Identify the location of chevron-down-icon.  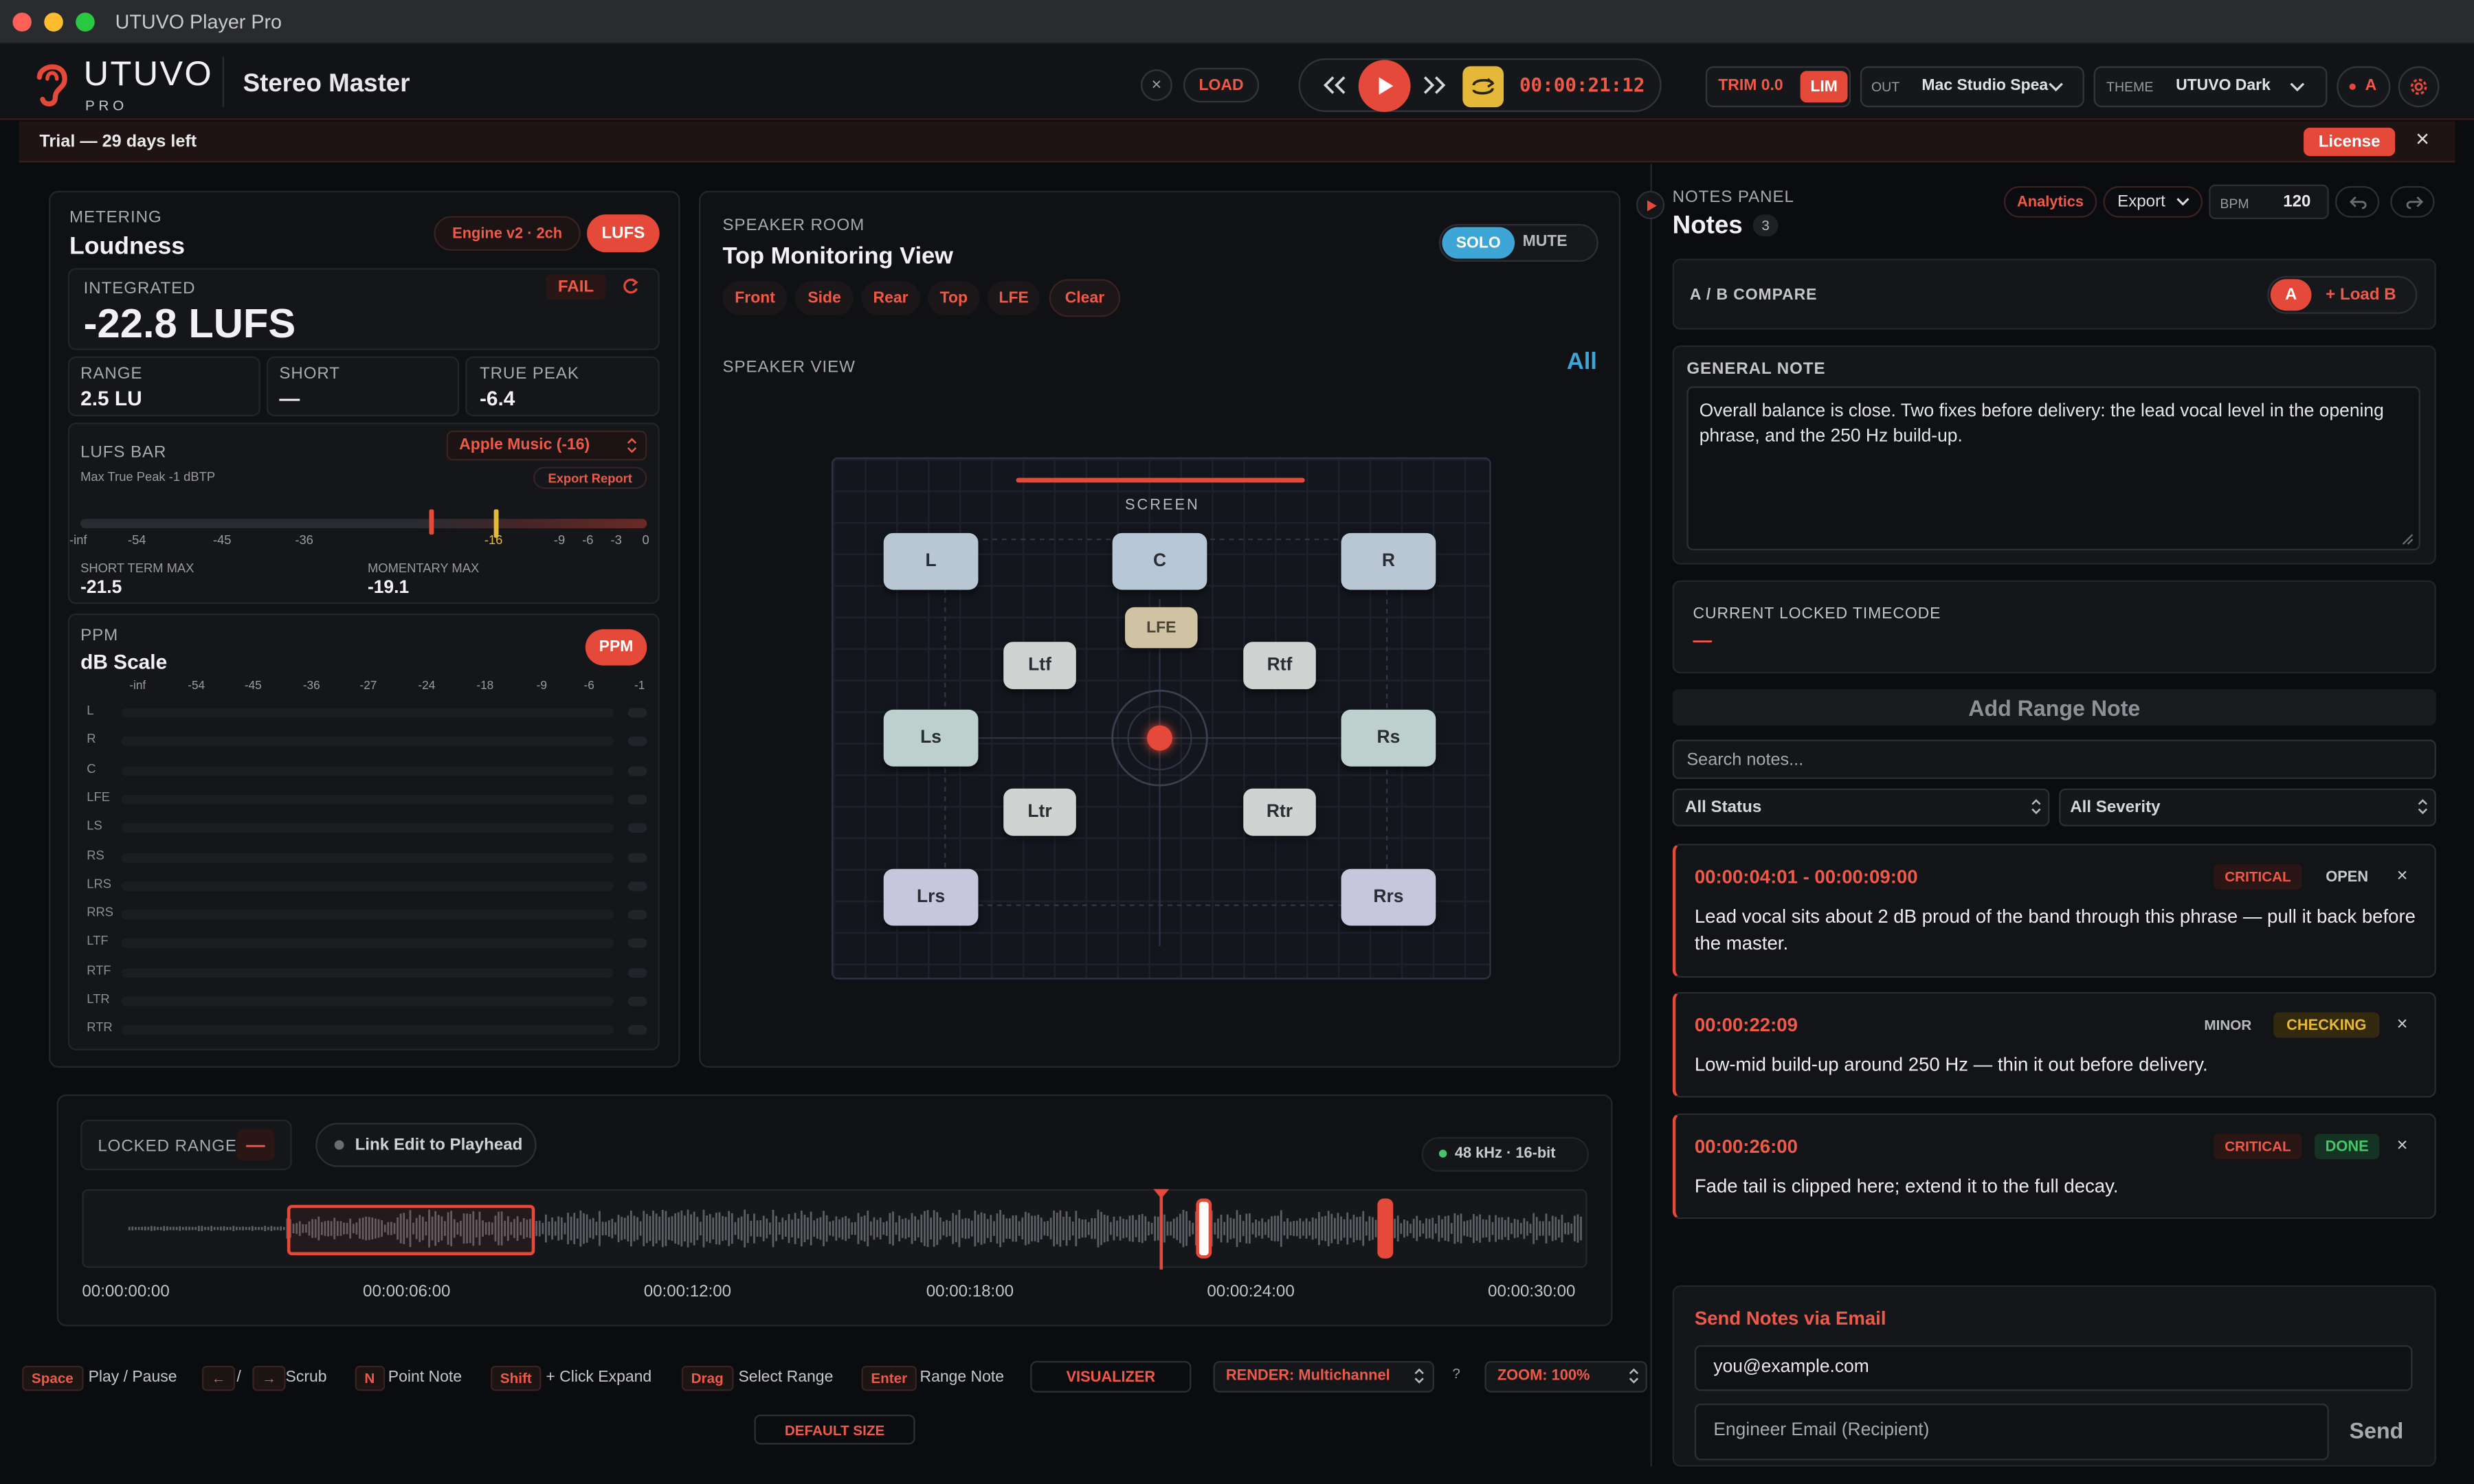
(2056, 87).